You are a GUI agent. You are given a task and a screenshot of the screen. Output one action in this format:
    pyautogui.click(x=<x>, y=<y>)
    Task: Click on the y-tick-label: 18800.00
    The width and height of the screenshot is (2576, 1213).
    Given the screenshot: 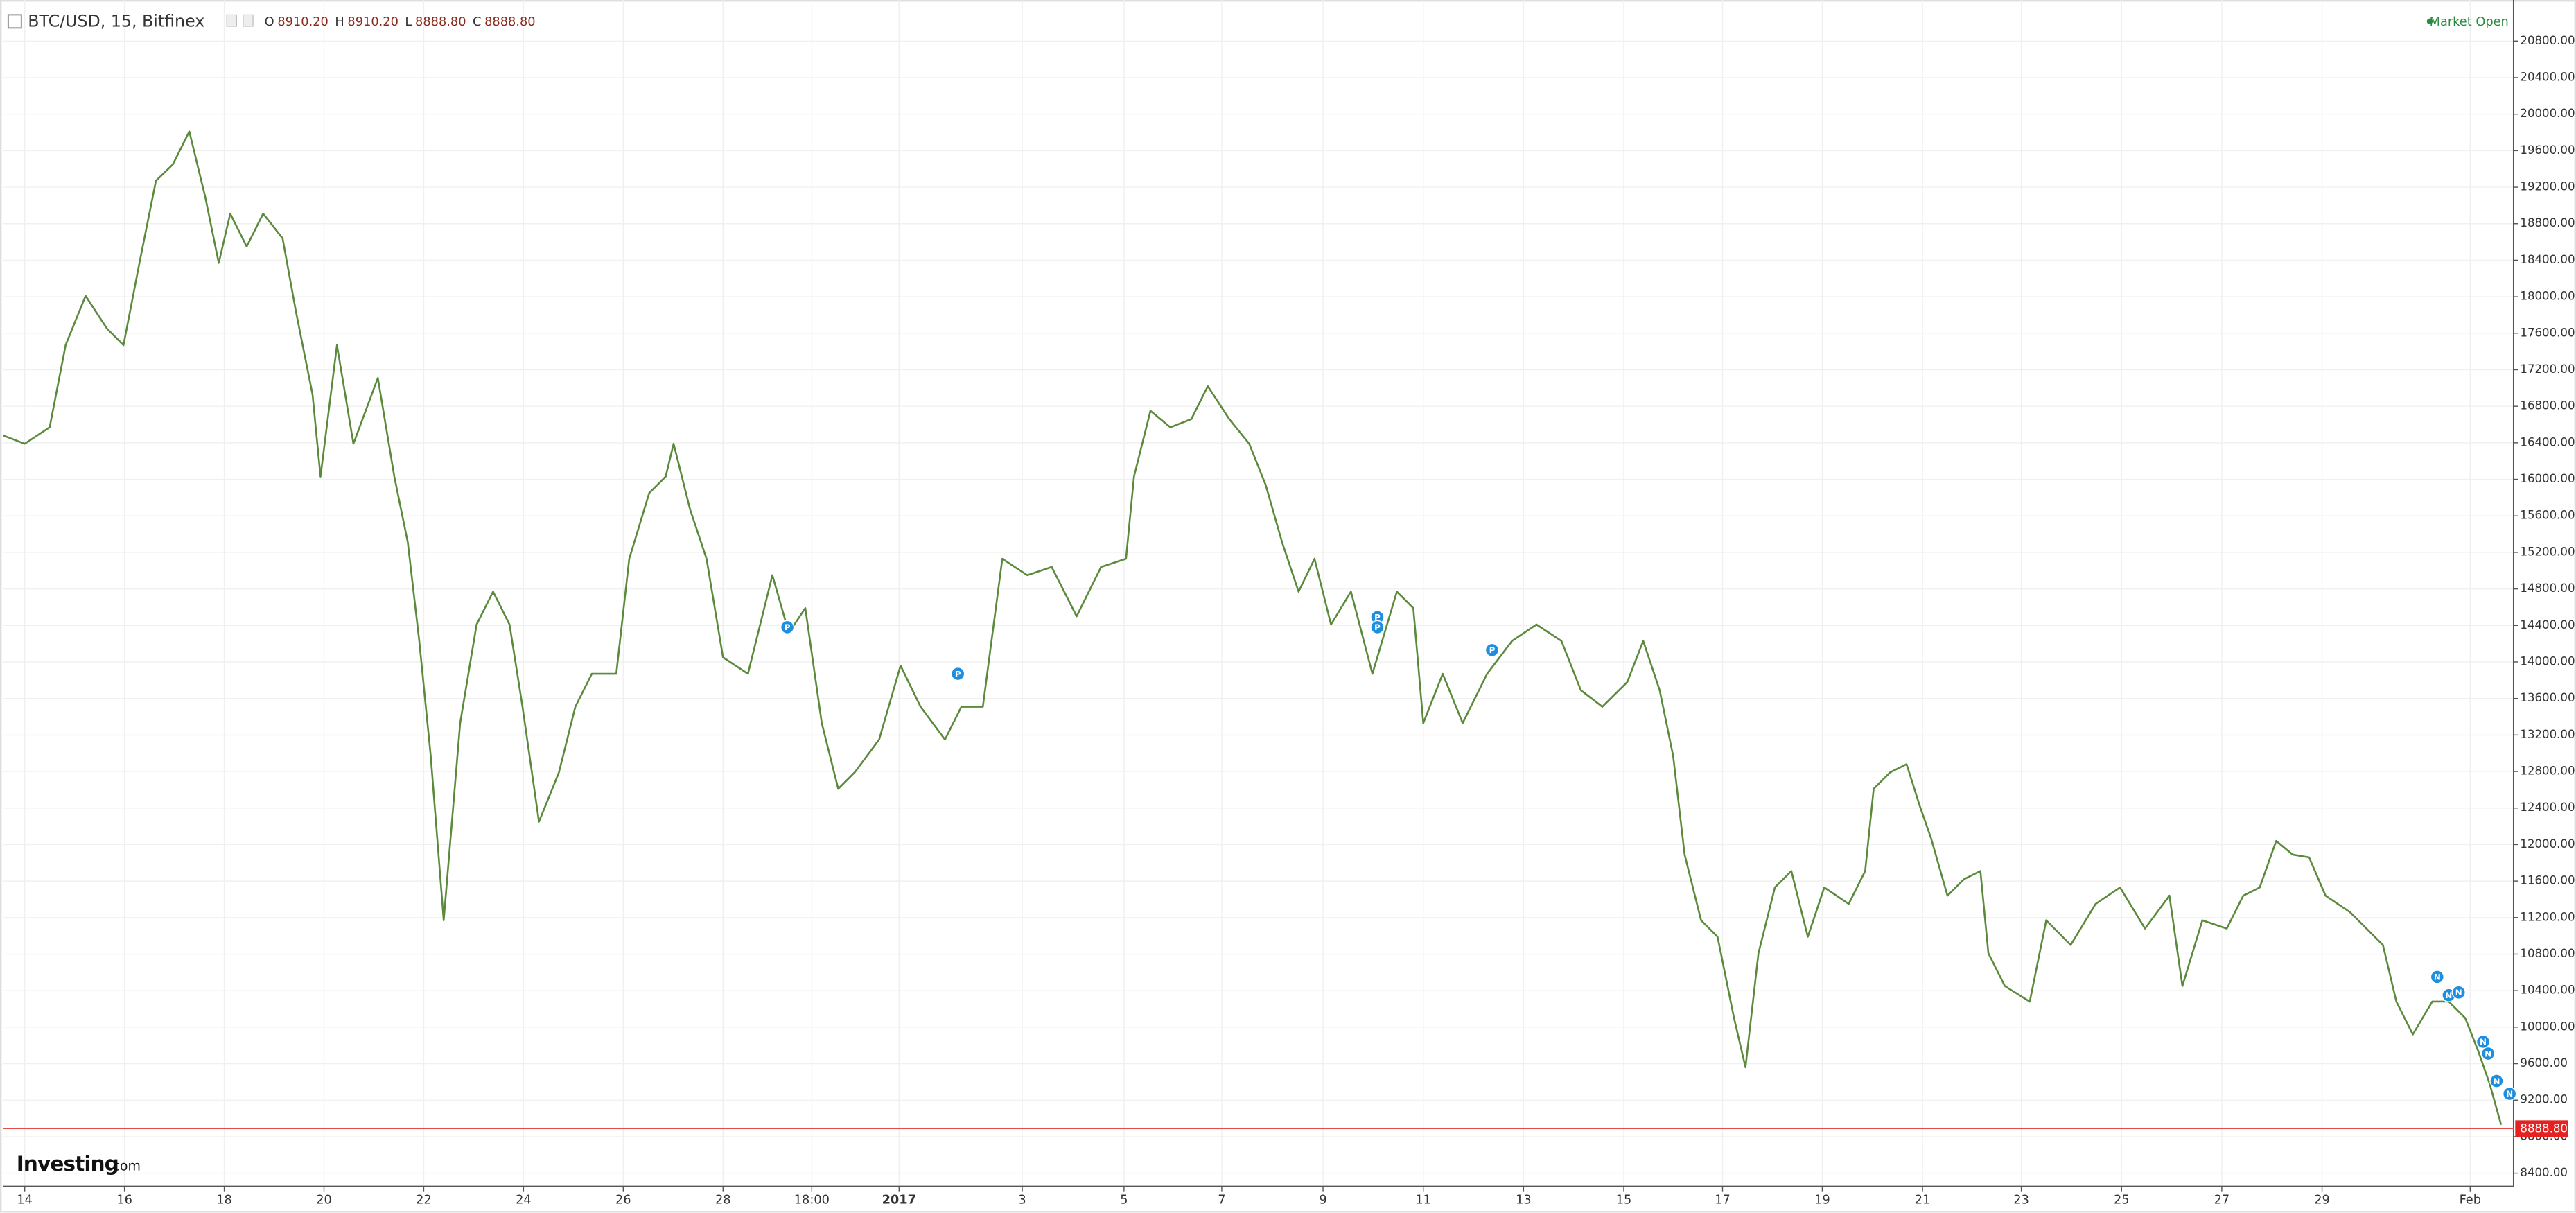 What is the action you would take?
    pyautogui.click(x=2547, y=222)
    